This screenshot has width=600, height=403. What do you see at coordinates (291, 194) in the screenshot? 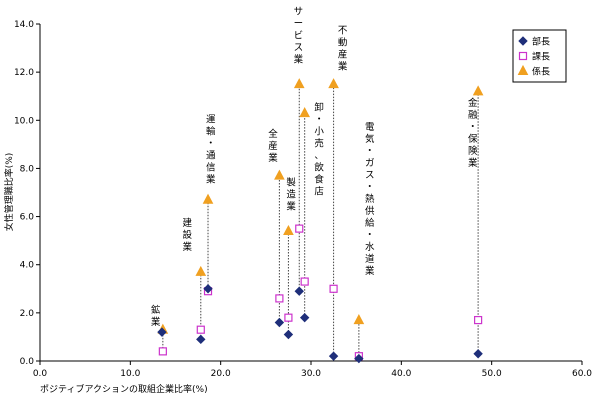
I see `industry-label: 製造業` at bounding box center [291, 194].